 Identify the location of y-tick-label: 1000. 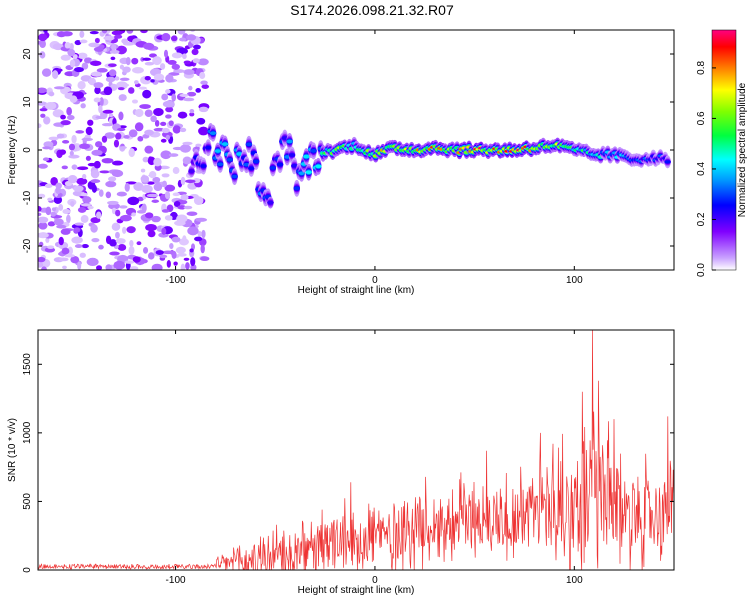
(27, 432).